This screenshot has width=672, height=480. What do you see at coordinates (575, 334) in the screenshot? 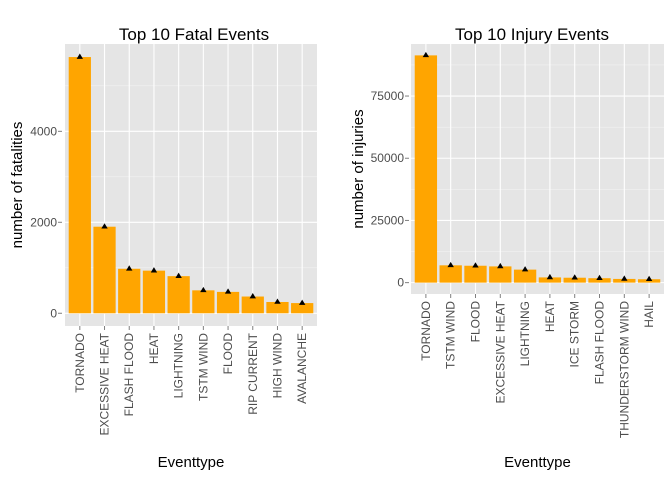
I see `category-label: ICE STORM` at bounding box center [575, 334].